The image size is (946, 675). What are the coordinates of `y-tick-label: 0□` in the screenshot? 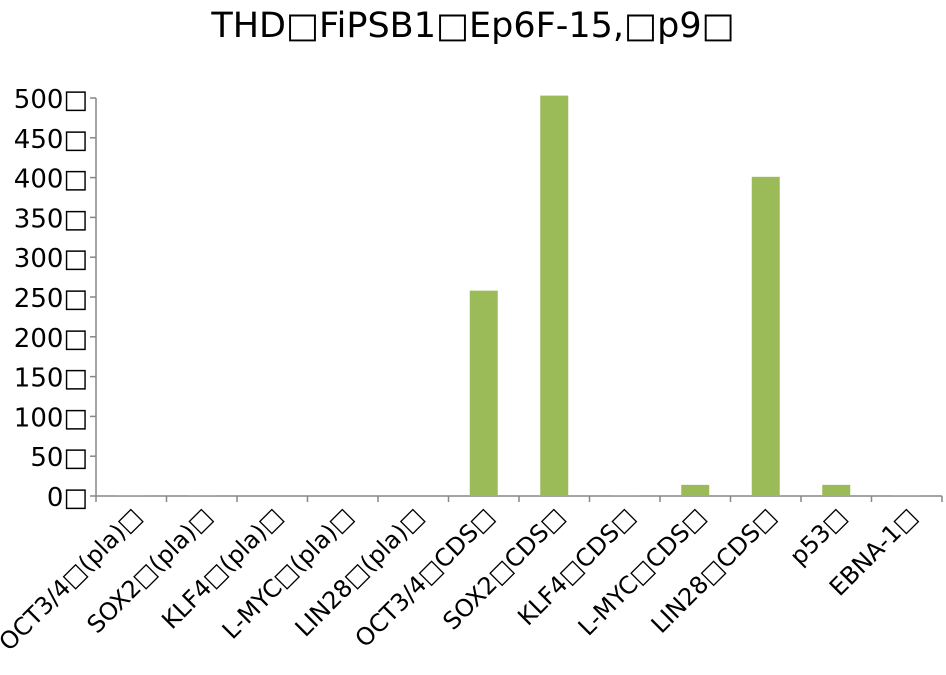 It's located at (67, 498).